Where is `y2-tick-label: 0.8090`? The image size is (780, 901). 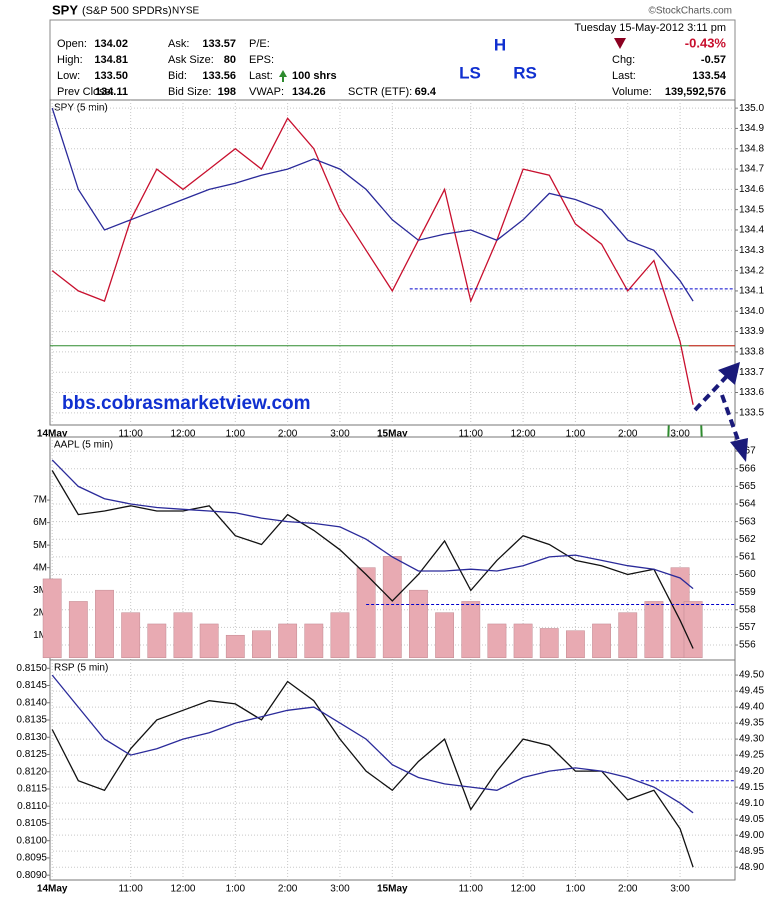
y2-tick-label: 0.8090 is located at coordinates (31, 875).